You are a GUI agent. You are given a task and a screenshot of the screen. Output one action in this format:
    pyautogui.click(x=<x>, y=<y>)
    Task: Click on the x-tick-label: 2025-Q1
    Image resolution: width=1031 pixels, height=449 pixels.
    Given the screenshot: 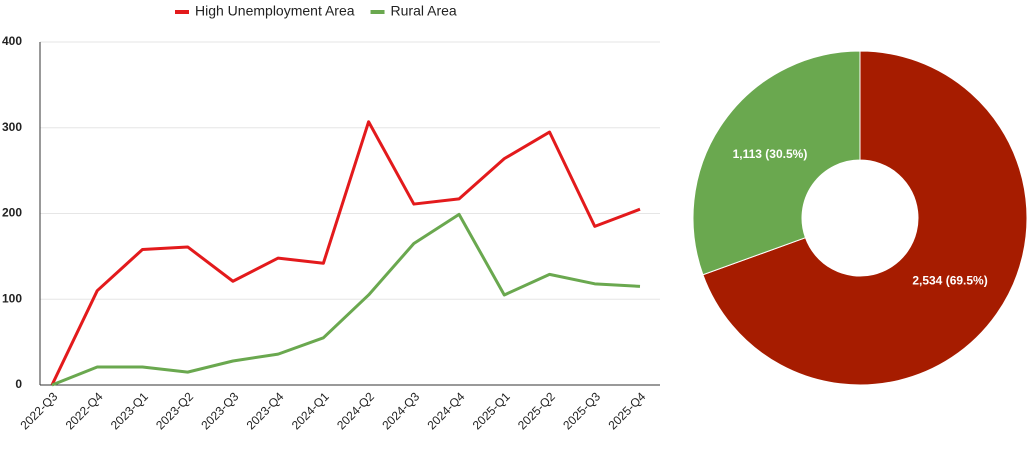 What is the action you would take?
    pyautogui.click(x=491, y=410)
    